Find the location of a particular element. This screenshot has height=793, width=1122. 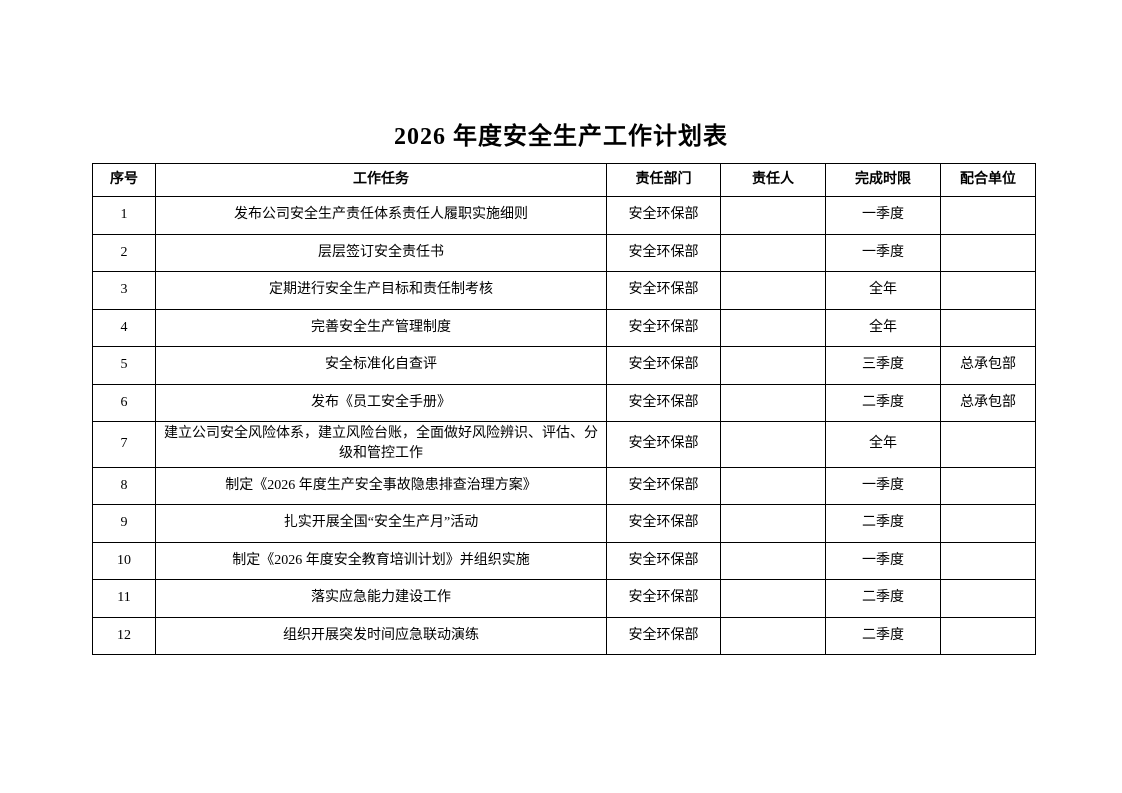

table-row: 3 定期进行安全生产目标和责任制考核 安全环保部 全年 is located at coordinates (564, 290).